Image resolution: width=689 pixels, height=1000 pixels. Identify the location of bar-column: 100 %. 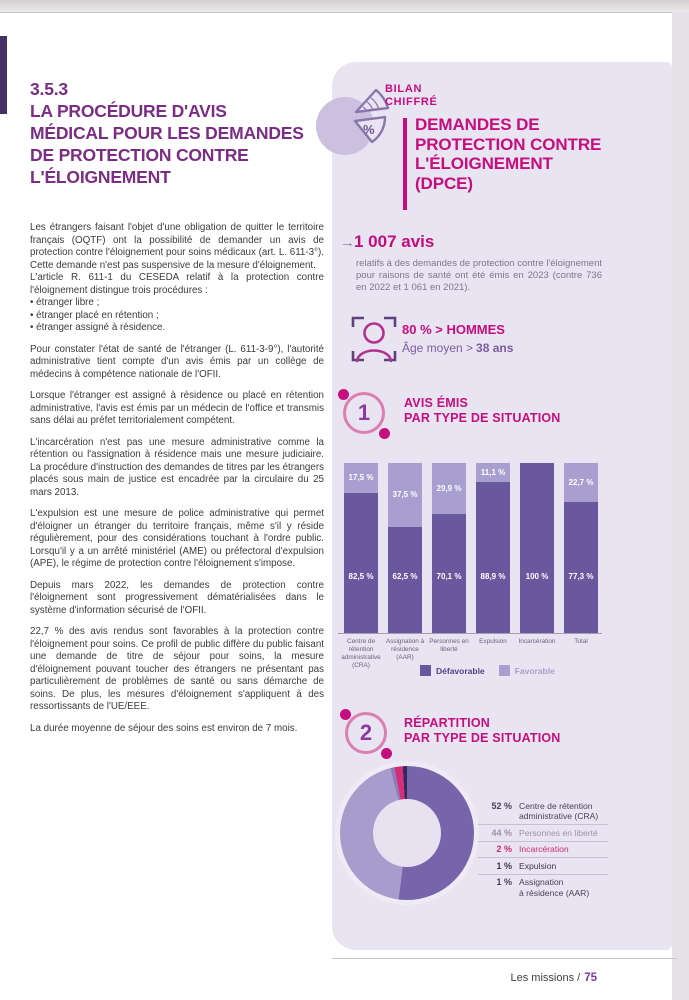
(537, 548).